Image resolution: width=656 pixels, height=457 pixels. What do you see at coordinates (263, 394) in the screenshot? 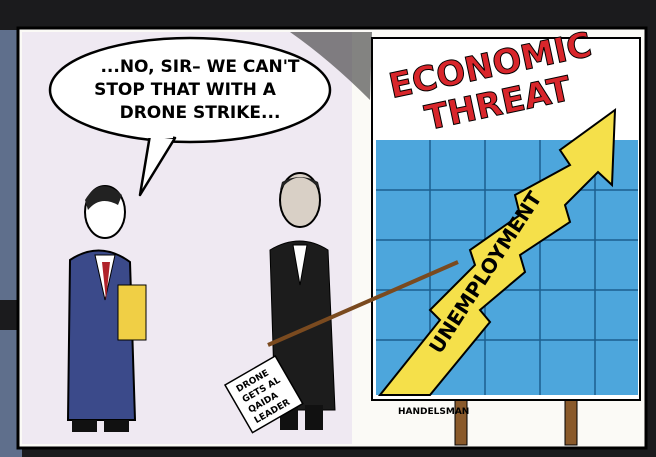
I see `newspaper: DRONE GETS AL QAIDA LEADER` at bounding box center [263, 394].